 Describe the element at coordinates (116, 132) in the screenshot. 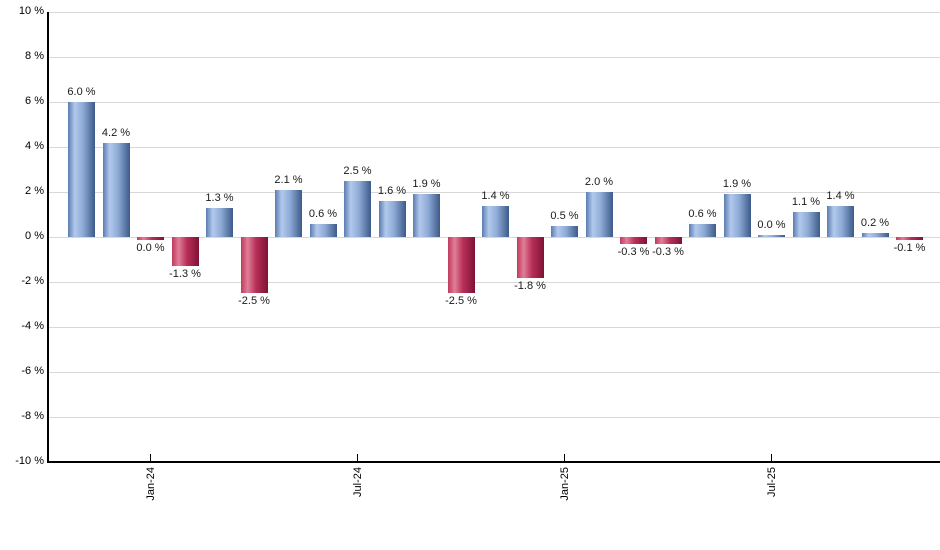

I see `bar-value-label: 4.2 %` at that location.